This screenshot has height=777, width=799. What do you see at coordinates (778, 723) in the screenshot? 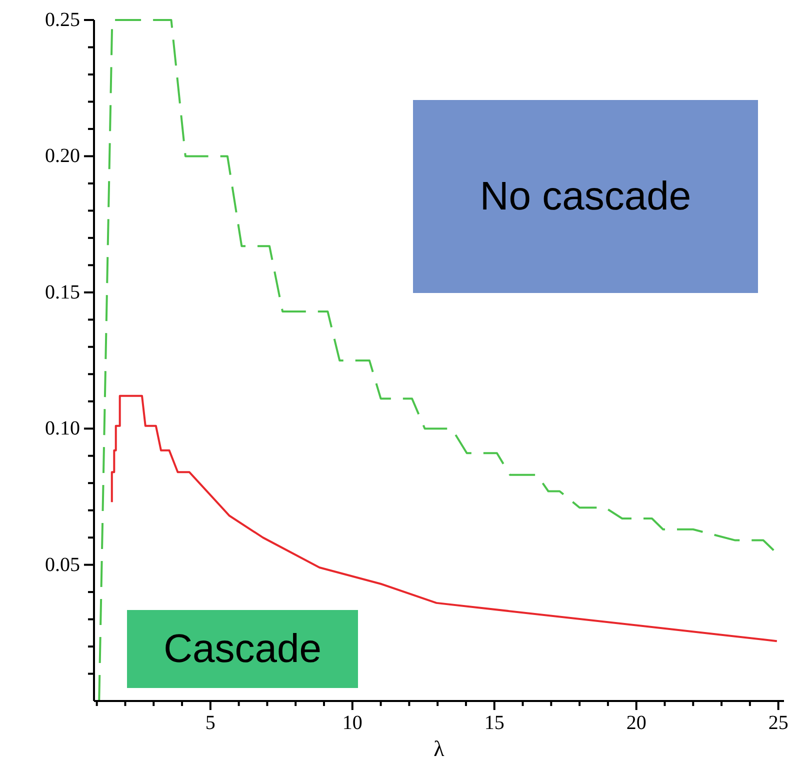
I see `x-tick-label: 25` at bounding box center [778, 723].